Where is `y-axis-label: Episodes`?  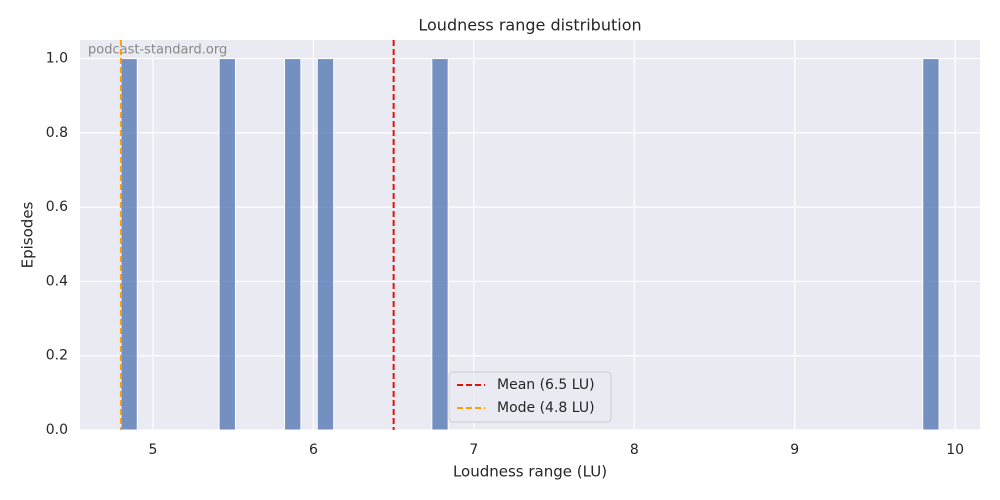
y-axis-label: Episodes is located at coordinates (28, 234).